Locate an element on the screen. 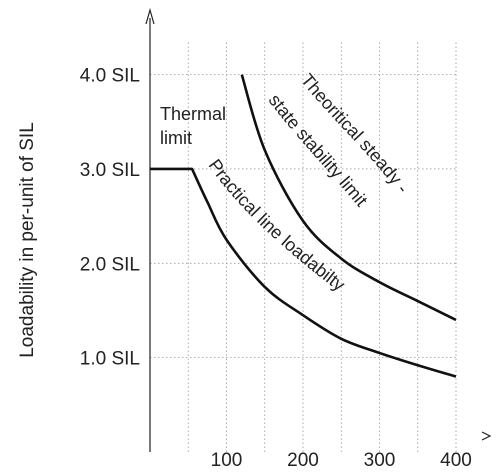  y-axis-arrow is located at coordinates (150, 16).